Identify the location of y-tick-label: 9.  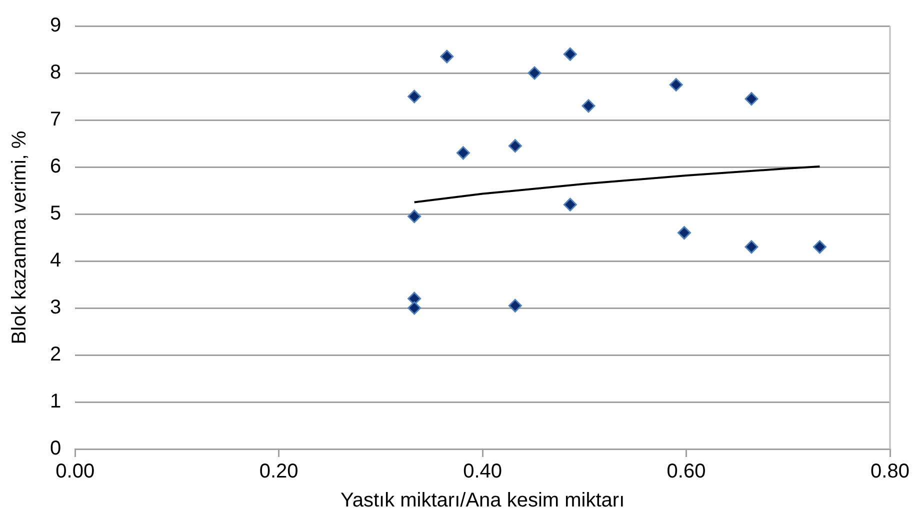
(56, 25).